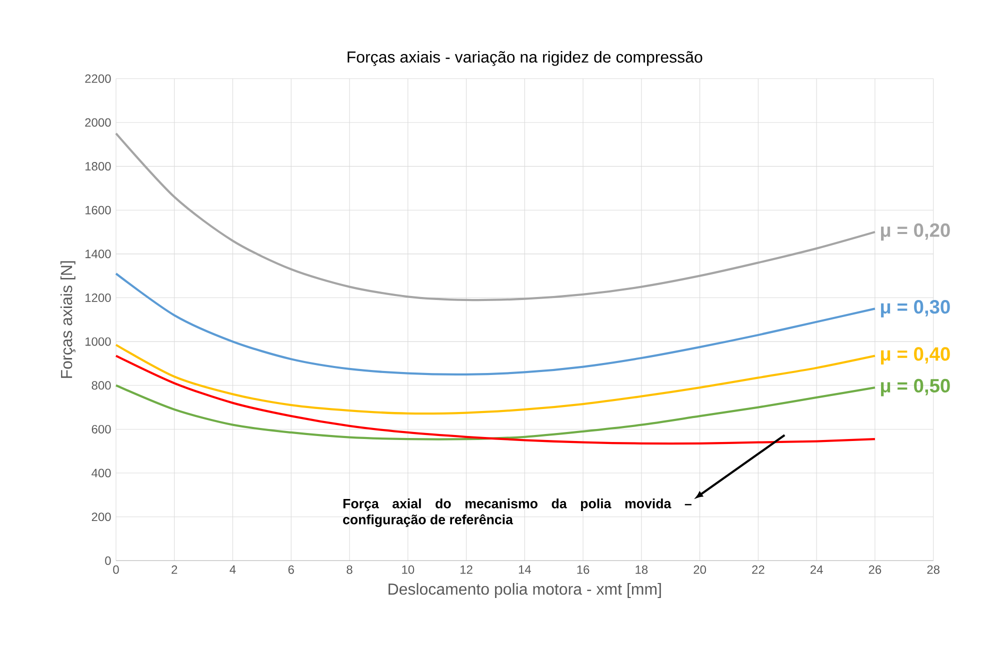  I want to click on y-axis-title: Forças axiais [N], so click(68, 319).